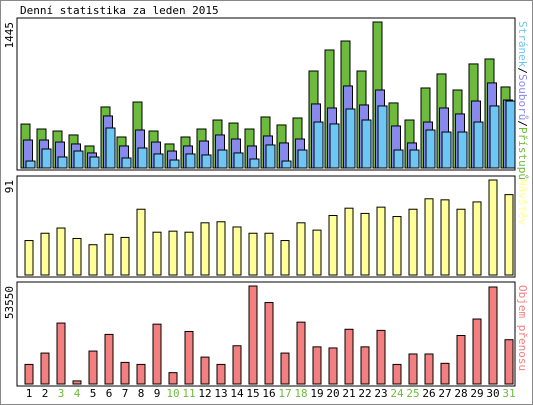  What do you see at coordinates (412, 393) in the screenshot?
I see `x-tick-label: 25` at bounding box center [412, 393].